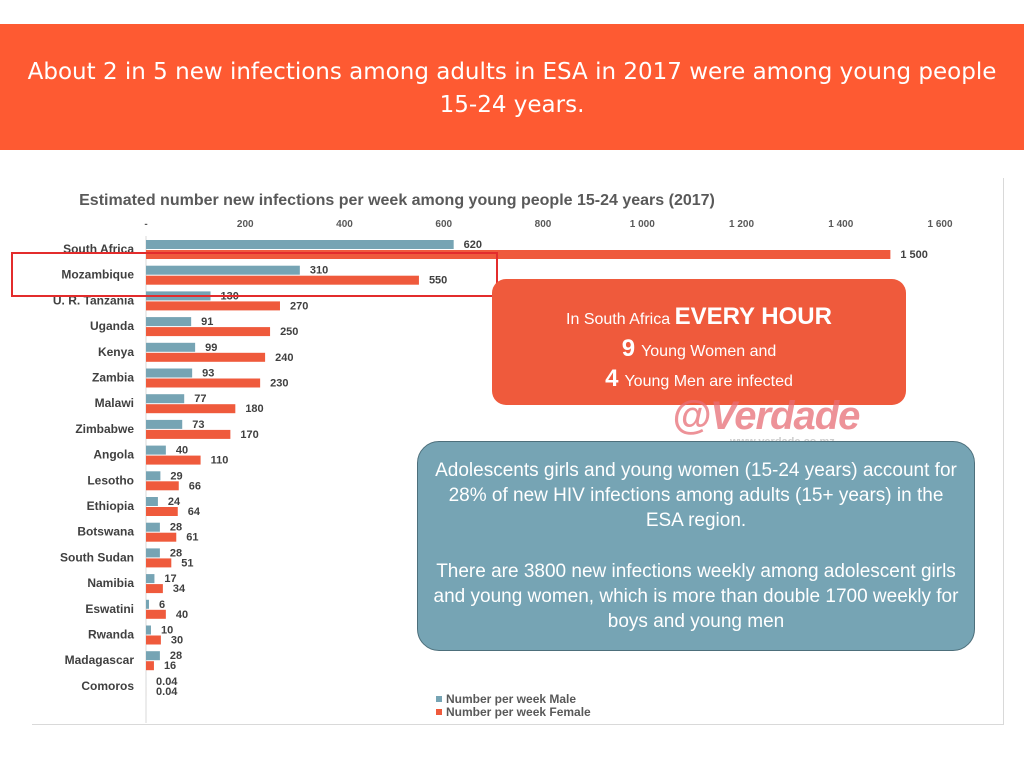  I want to click on data-label: 61, so click(192, 538).